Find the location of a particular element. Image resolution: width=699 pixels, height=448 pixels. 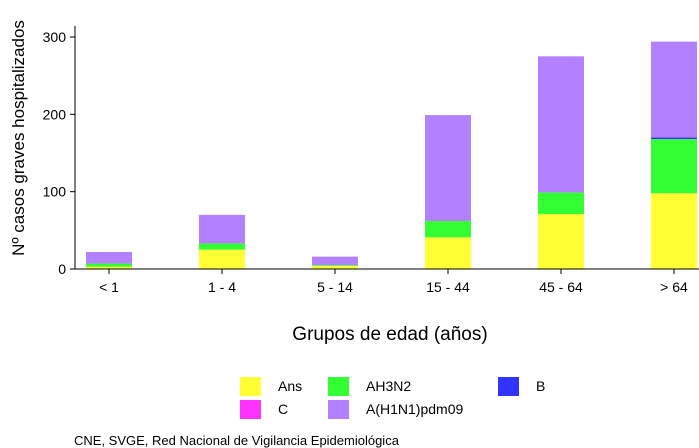

legend-item-ah3n2: AH3N2 is located at coordinates (369, 386).